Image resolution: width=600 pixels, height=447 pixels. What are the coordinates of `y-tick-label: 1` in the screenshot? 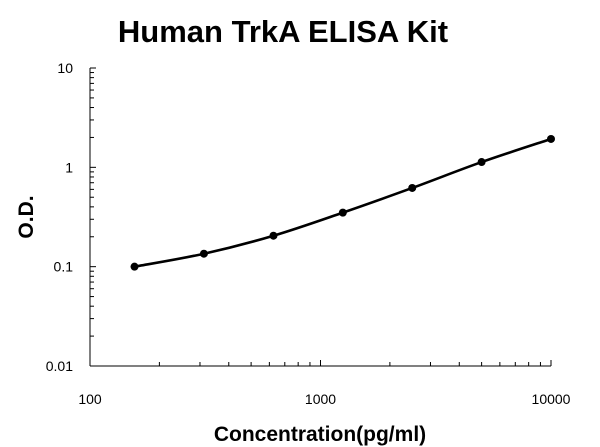 It's located at (69, 167).